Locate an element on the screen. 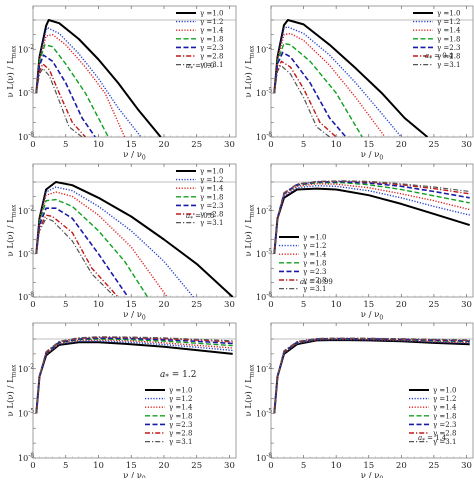 The height and width of the screenshot is (482, 474). spin-annotation: a* = 0.0 is located at coordinates (200, 67).